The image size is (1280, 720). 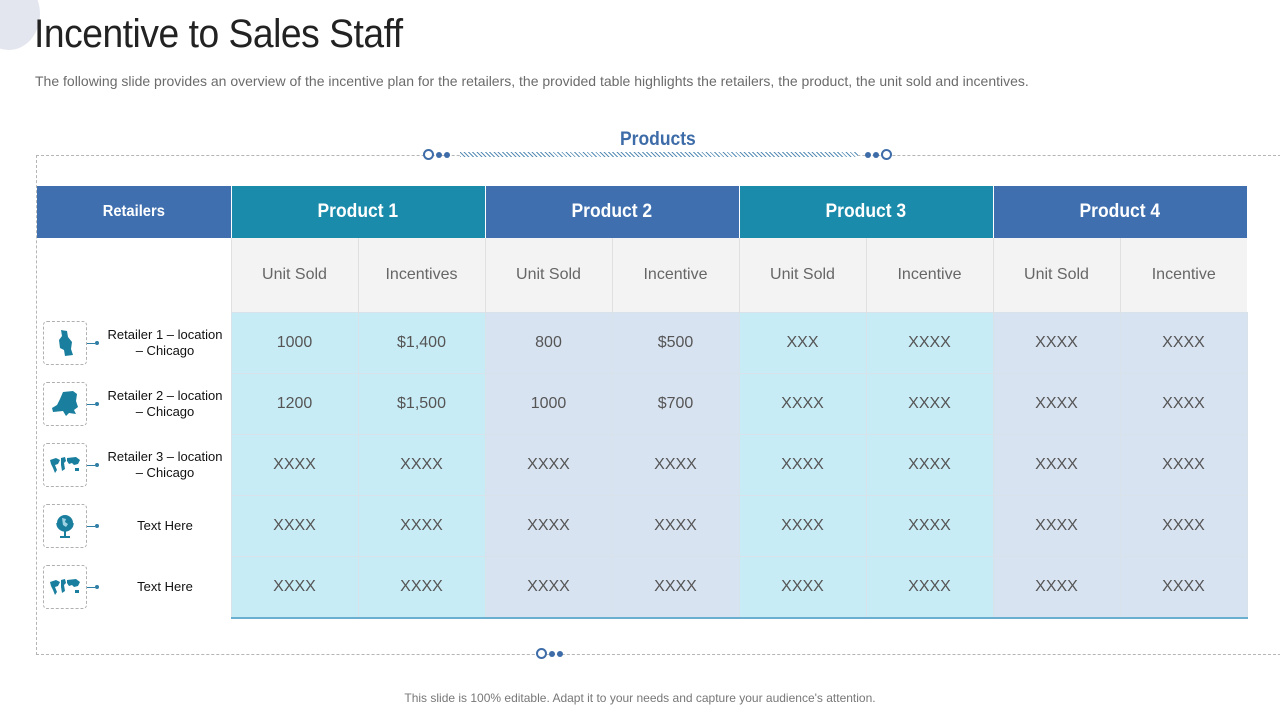 I want to click on retailer-label: Retailer 2 – location – Chicago, so click(x=165, y=403).